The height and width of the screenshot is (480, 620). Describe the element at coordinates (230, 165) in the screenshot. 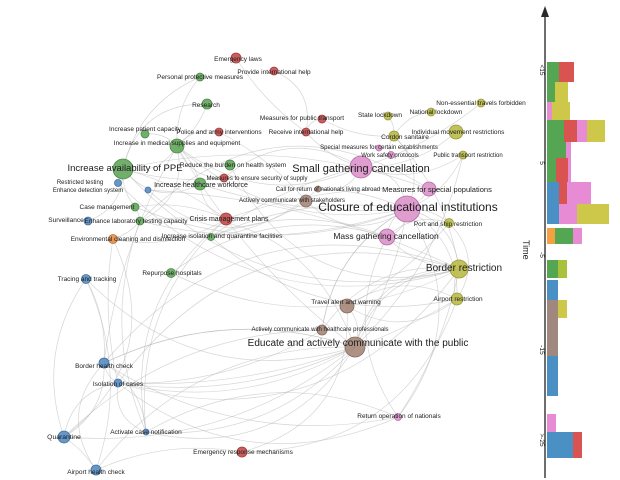

I see `node-reduce-burden-on-health-system` at that location.